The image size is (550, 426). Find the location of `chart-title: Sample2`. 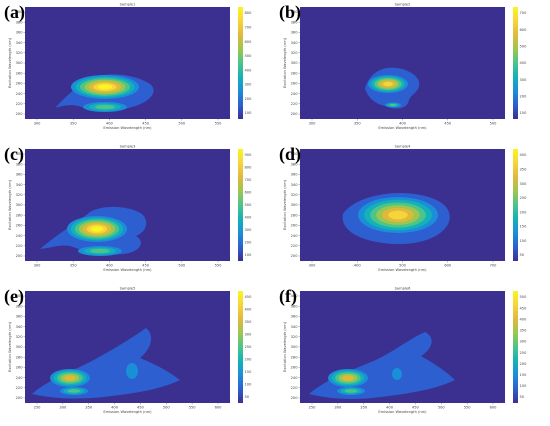

chart-title: Sample2 is located at coordinates (403, 5).